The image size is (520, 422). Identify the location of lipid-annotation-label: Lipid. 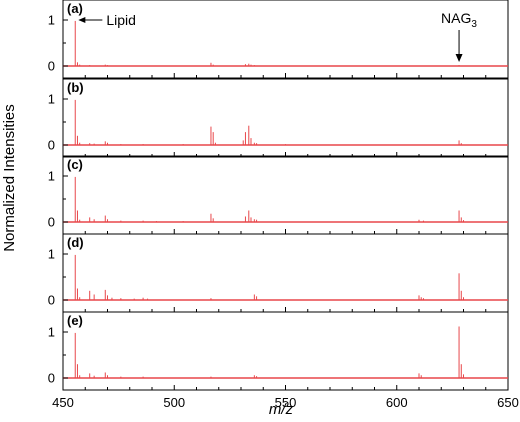
(121, 20).